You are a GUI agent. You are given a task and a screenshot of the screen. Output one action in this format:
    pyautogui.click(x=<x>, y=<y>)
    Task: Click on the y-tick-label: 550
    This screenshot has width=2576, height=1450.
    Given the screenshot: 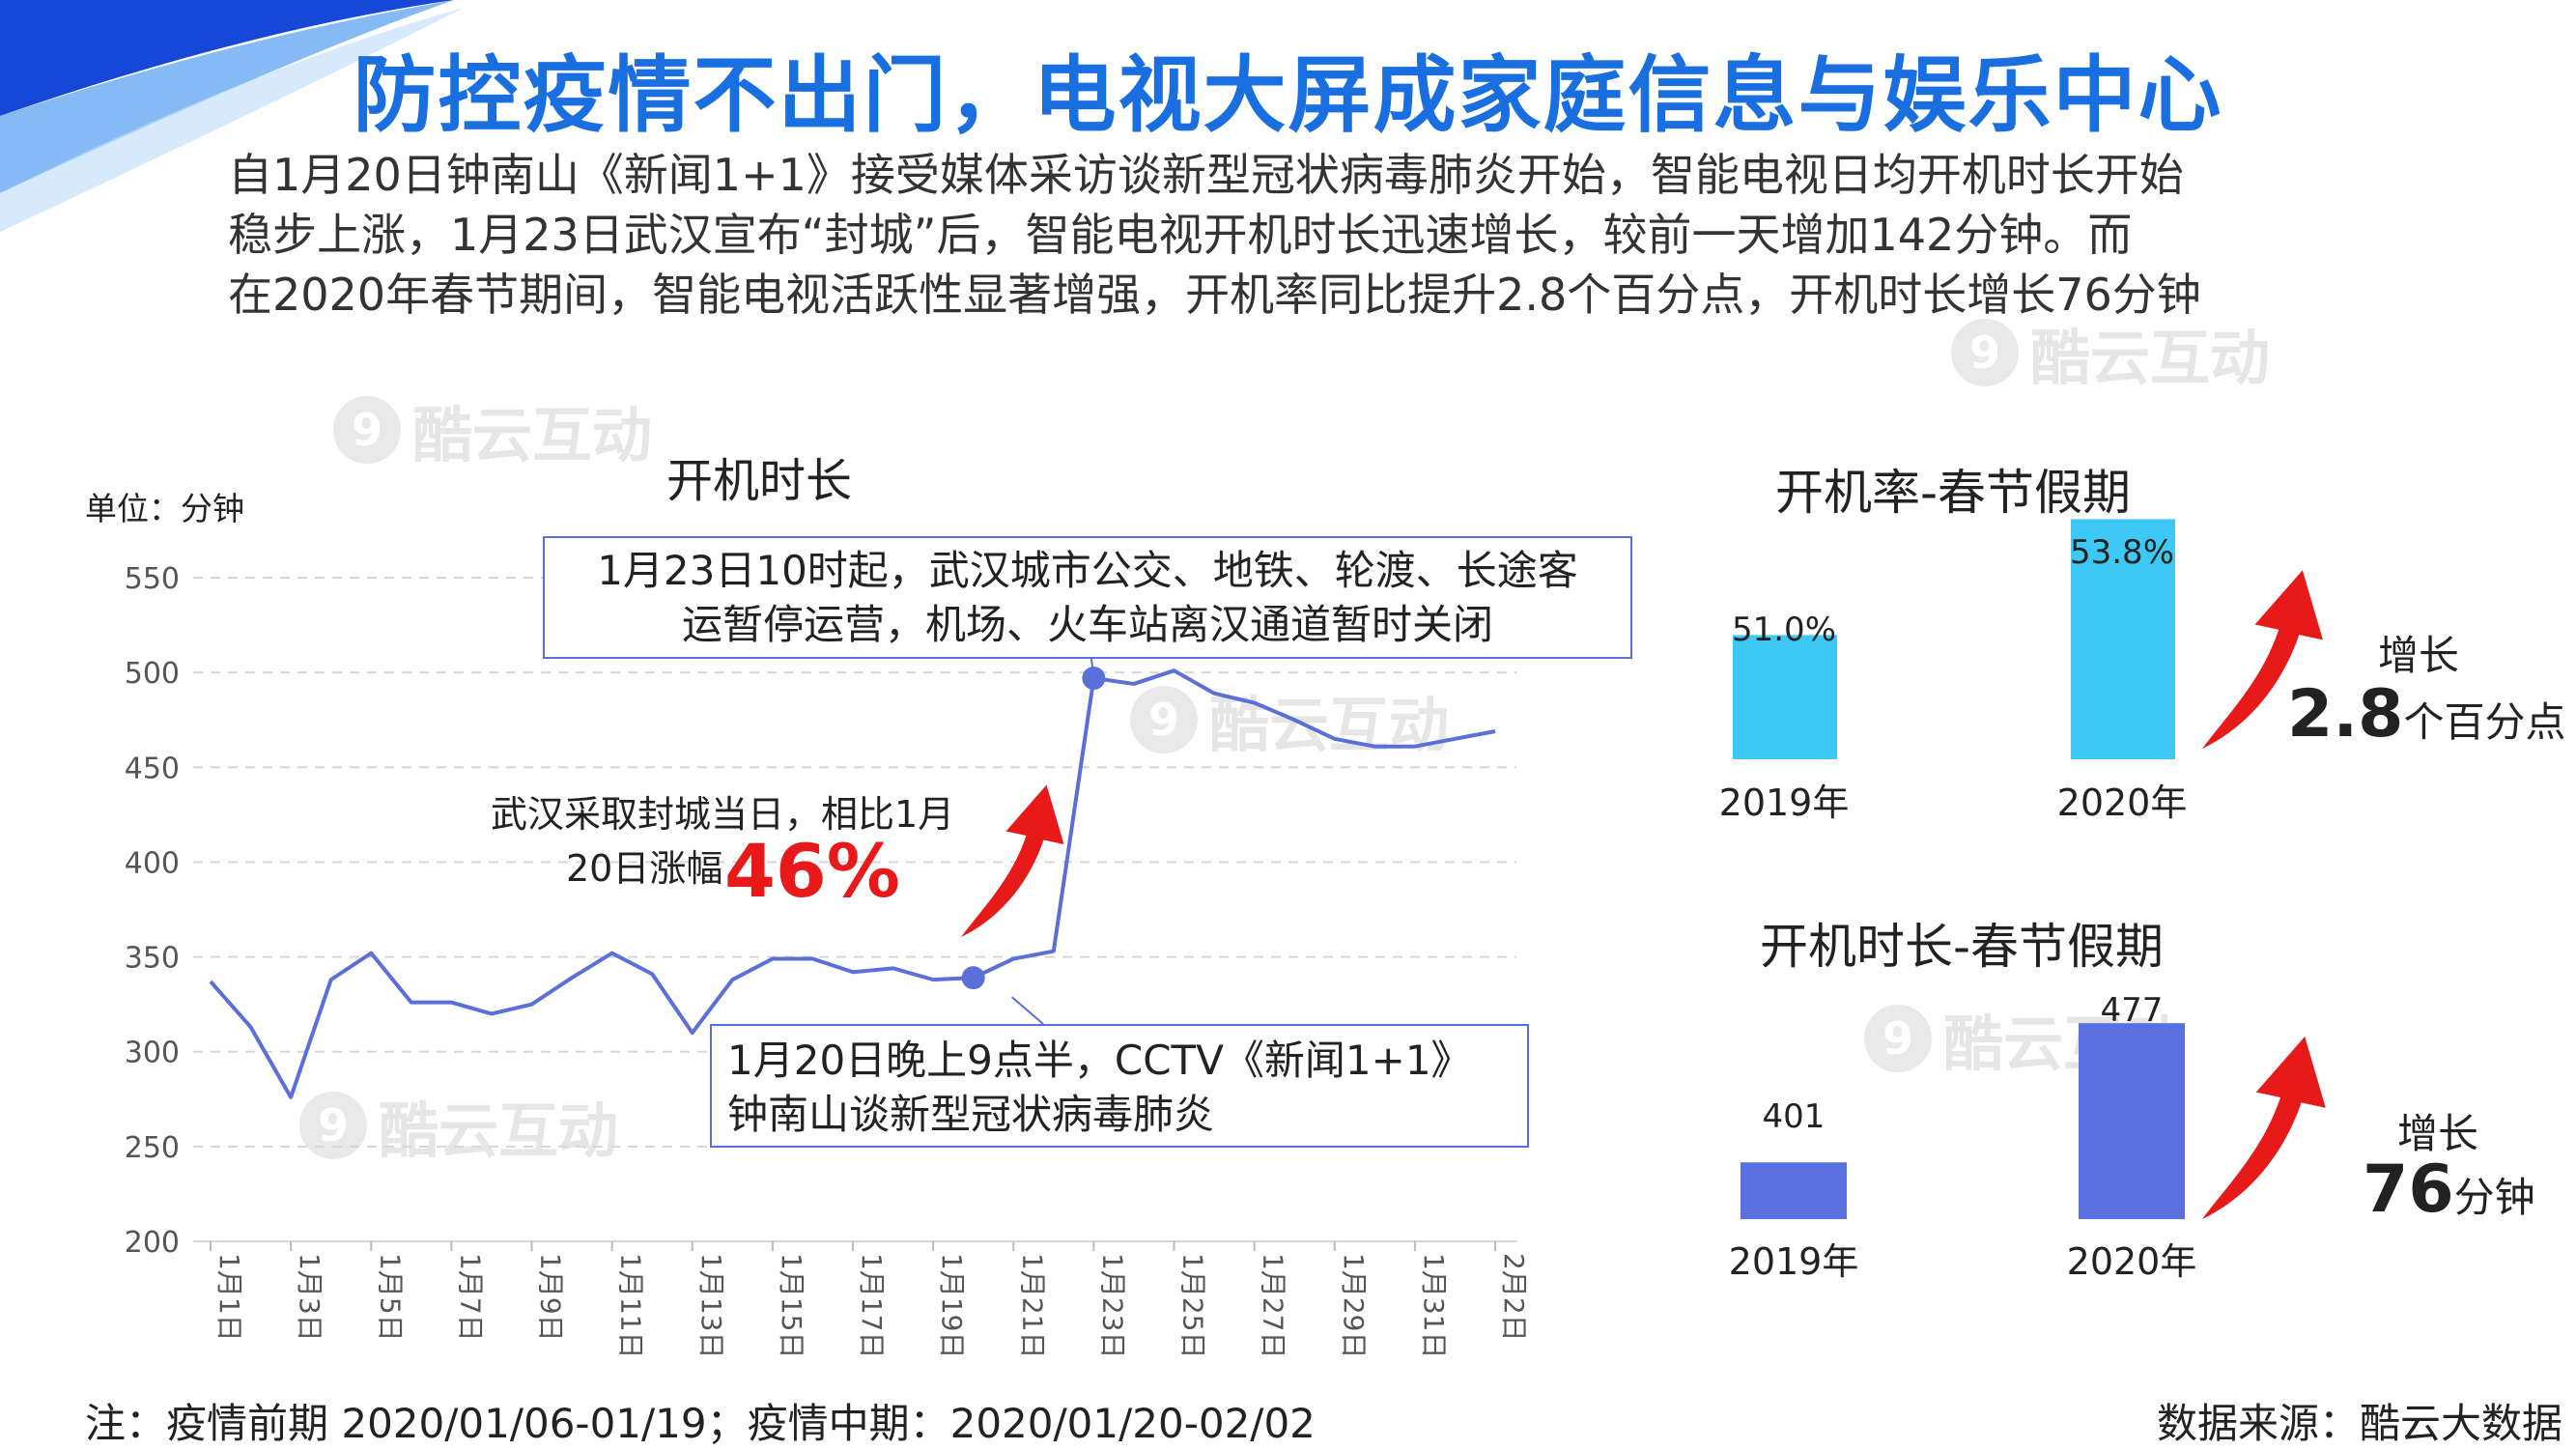 What is the action you would take?
    pyautogui.click(x=152, y=579)
    